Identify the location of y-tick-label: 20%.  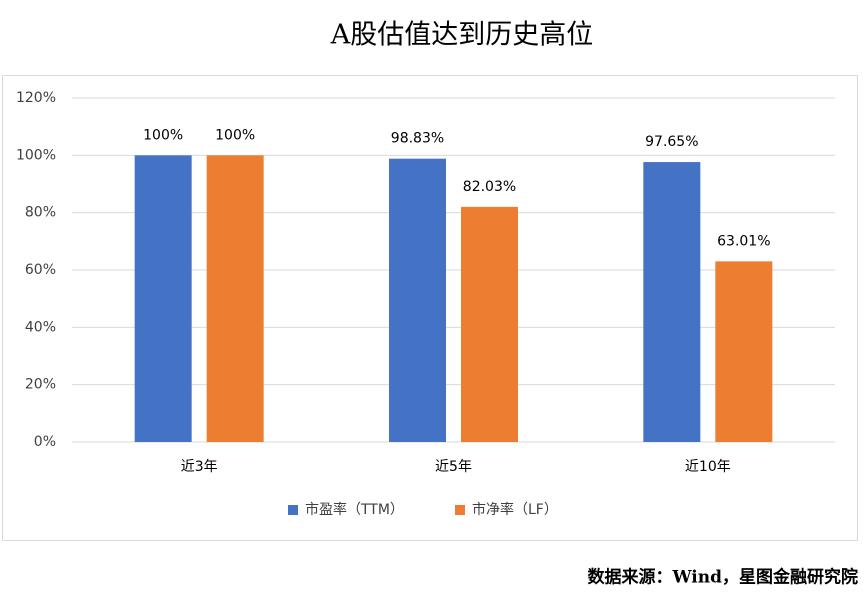
(40, 385).